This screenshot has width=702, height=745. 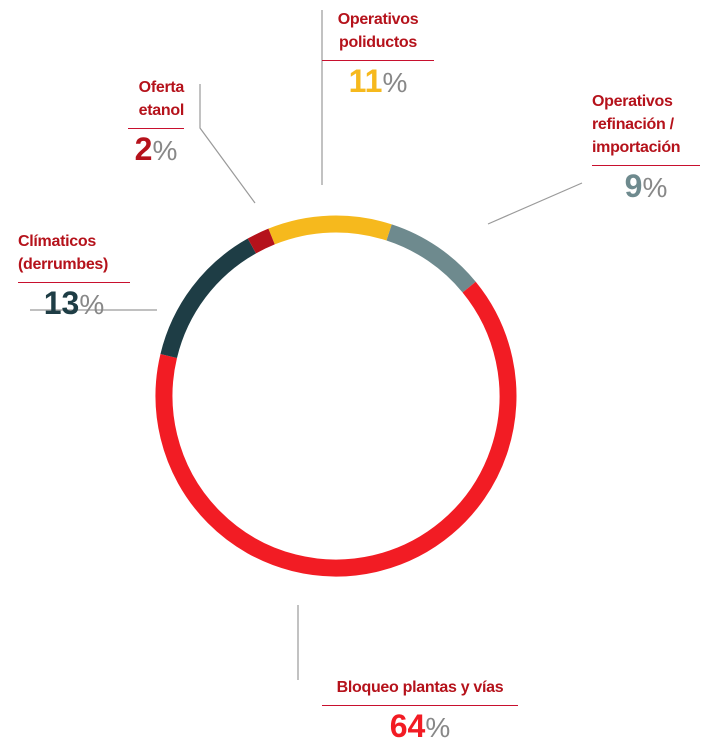 I want to click on category-text: Operativos poliductos, so click(x=378, y=31).